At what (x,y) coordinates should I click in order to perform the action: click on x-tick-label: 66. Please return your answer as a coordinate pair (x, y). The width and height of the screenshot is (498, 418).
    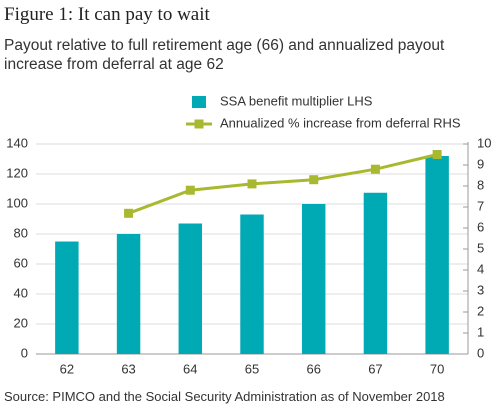
    Looking at the image, I should click on (313, 368).